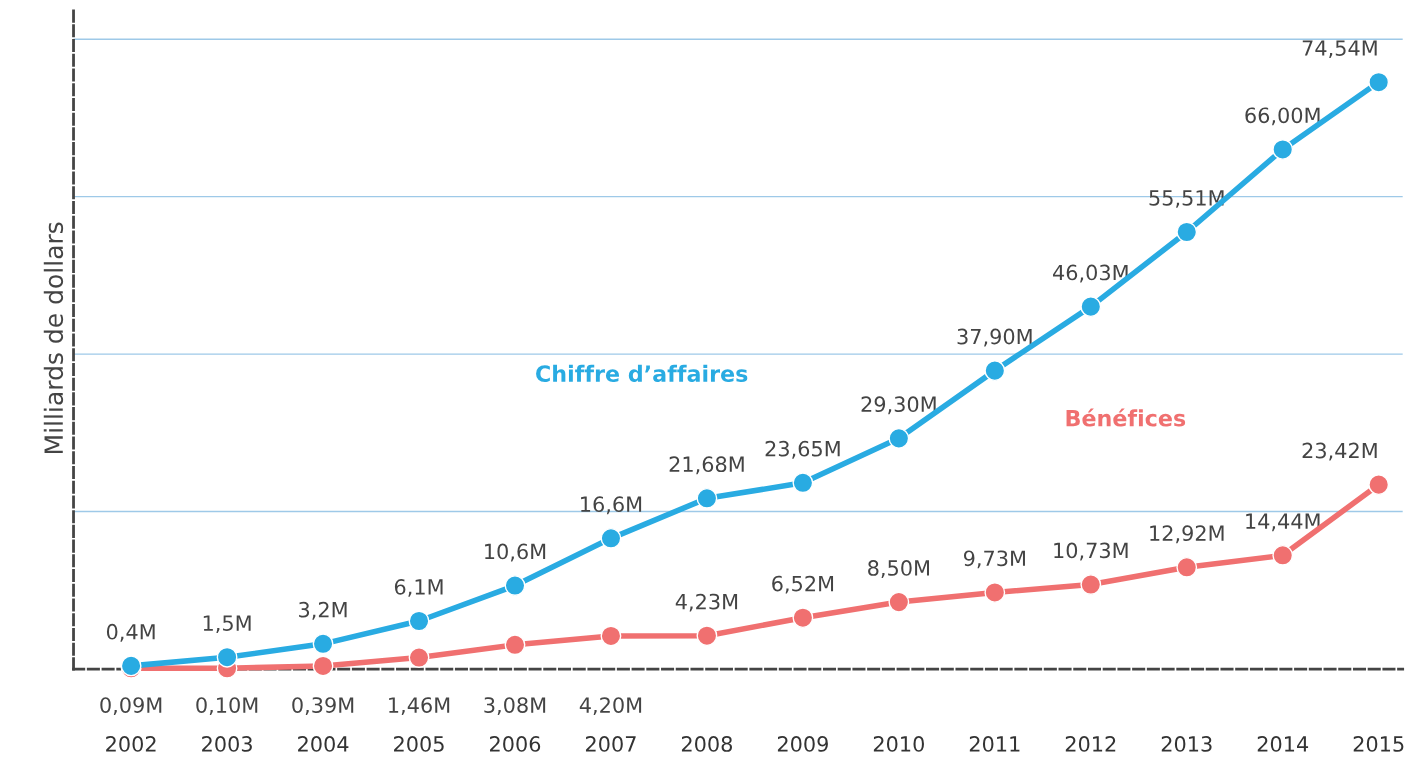  Describe the element at coordinates (131, 706) in the screenshot. I see `data-label: 0,09M` at that location.